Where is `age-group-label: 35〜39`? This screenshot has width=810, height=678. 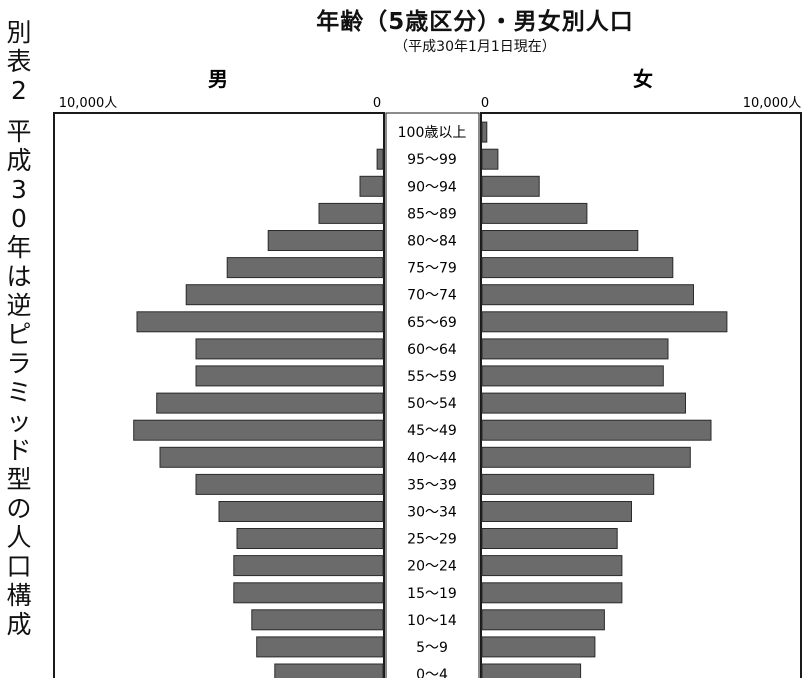 age-group-label: 35〜39 is located at coordinates (432, 485).